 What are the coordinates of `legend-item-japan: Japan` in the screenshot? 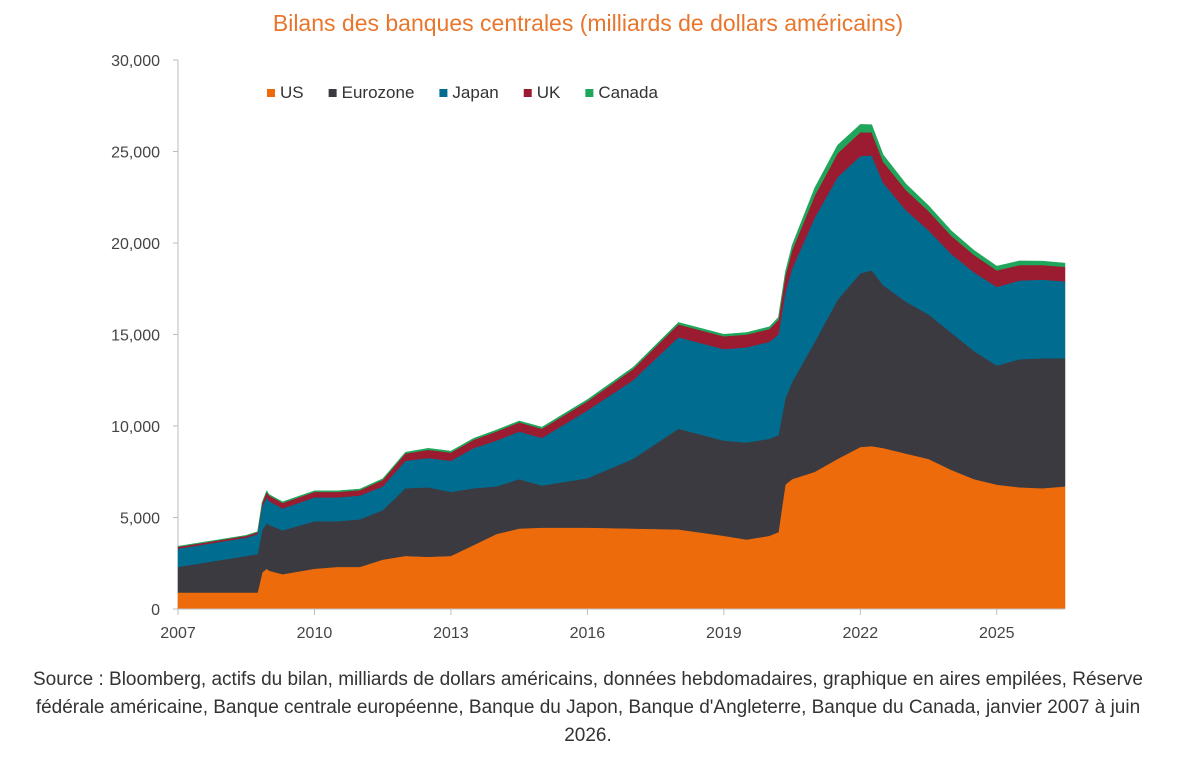 It's located at (469, 92).